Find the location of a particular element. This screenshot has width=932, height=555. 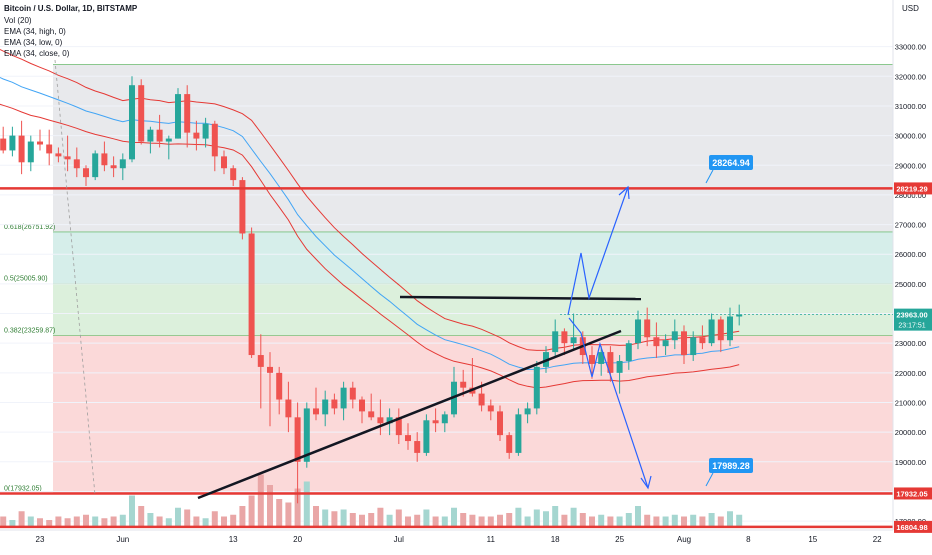

target-up-callout: 28264.94 is located at coordinates (729, 169).